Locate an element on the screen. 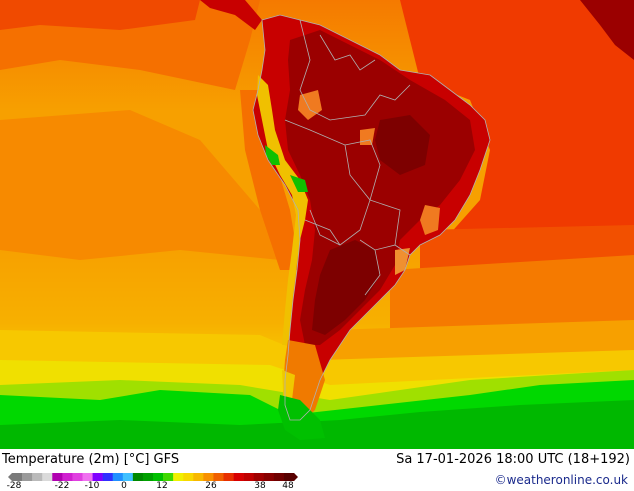 Image resolution: width=634 pixels, height=491 pixels. scale-tick-label: 0 is located at coordinates (124, 486).